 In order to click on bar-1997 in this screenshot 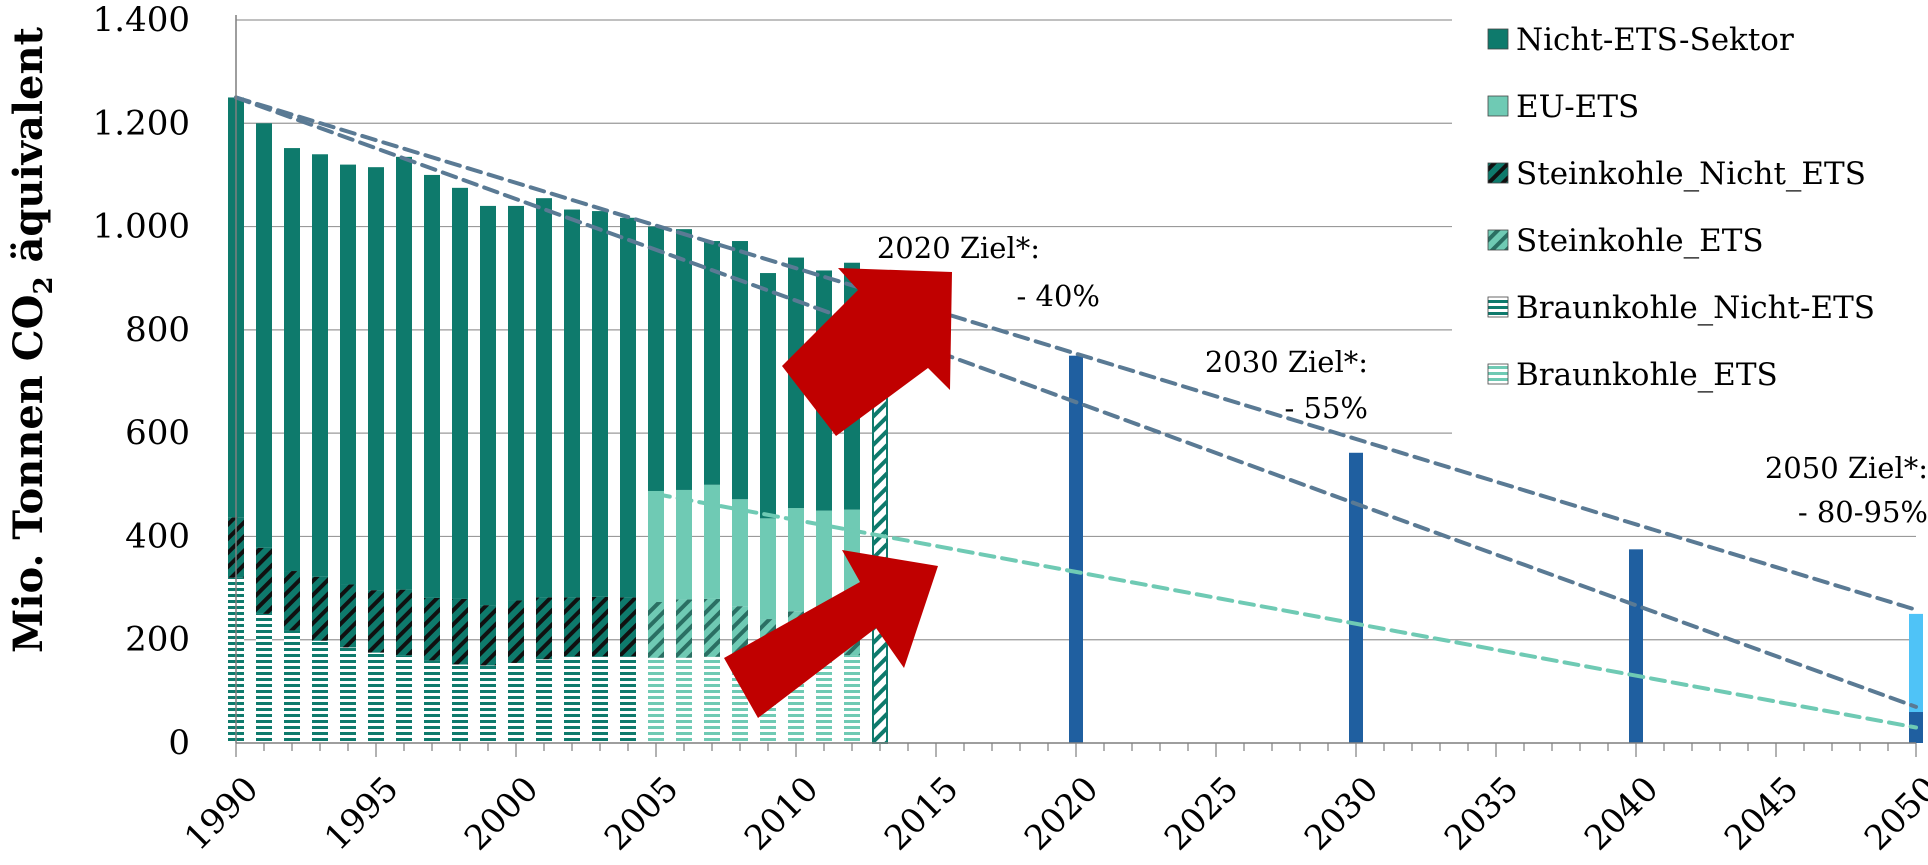, I will do `click(432, 458)`.